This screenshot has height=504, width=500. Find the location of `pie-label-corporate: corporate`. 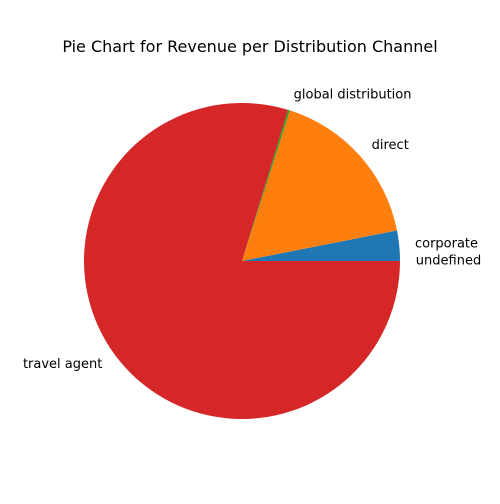

pie-label-corporate: corporate is located at coordinates (446, 244).